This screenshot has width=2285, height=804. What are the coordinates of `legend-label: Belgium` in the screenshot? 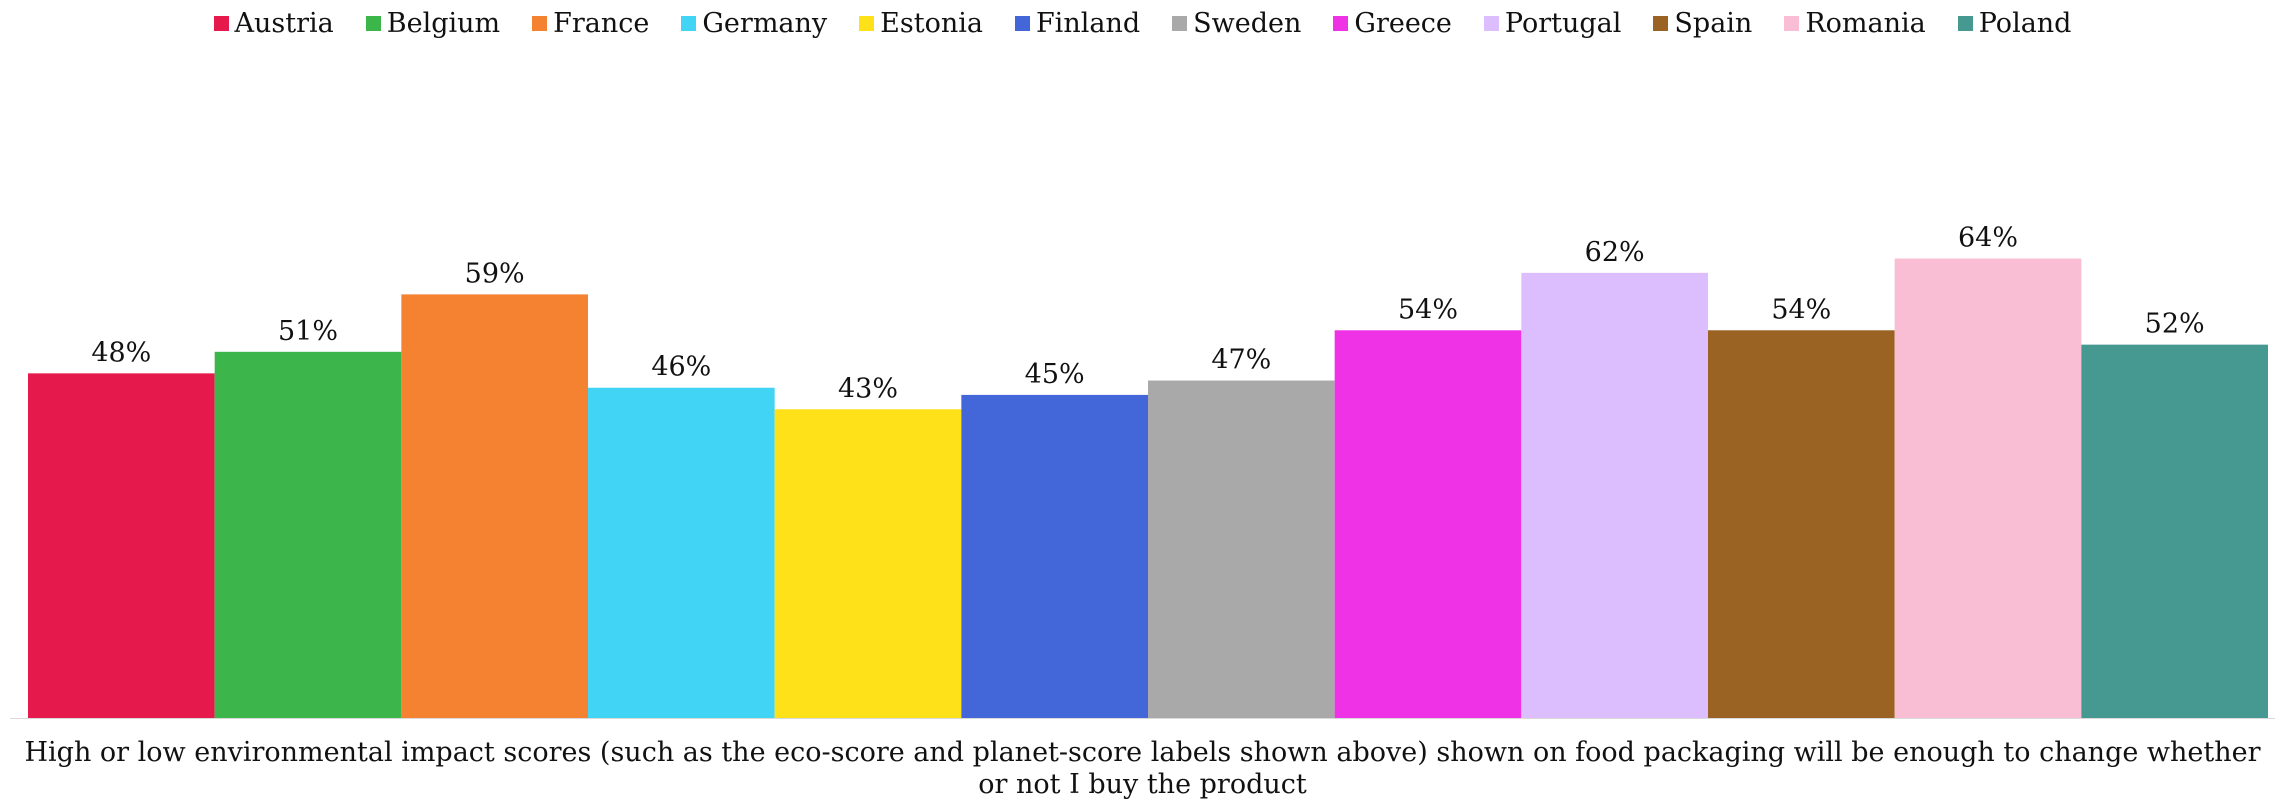 It's located at (443, 23).